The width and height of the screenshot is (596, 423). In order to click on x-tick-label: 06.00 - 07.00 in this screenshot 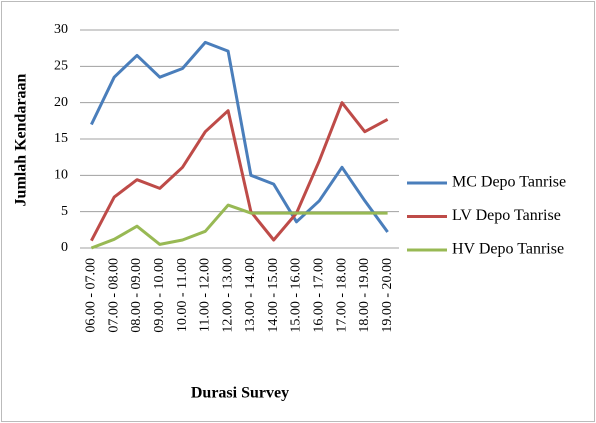, I will do `click(91, 295)`.